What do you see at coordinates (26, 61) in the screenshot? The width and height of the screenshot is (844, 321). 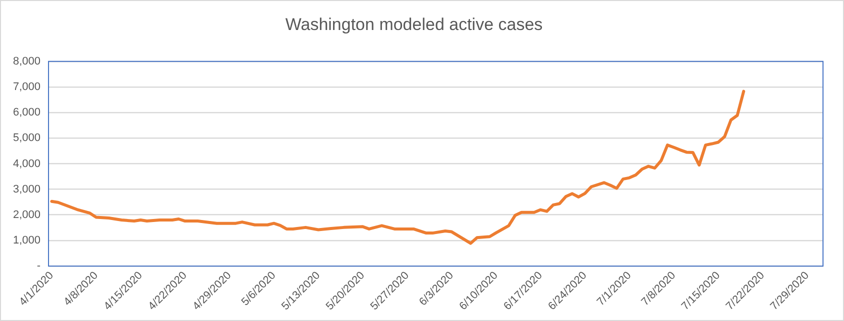 I see `y-tick-label: 8,000` at bounding box center [26, 61].